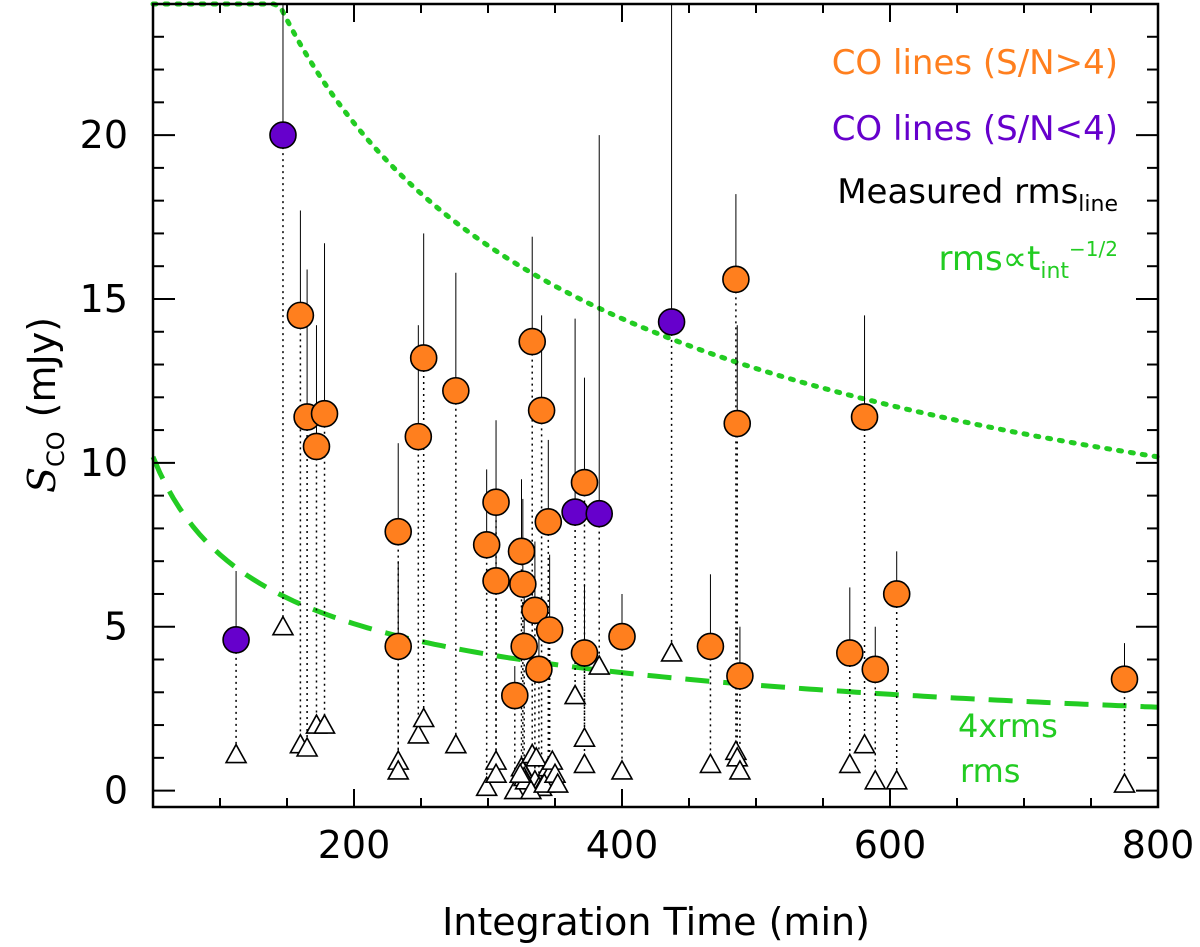  Describe the element at coordinates (354, 845) in the screenshot. I see `x-tick-label: 200` at that location.